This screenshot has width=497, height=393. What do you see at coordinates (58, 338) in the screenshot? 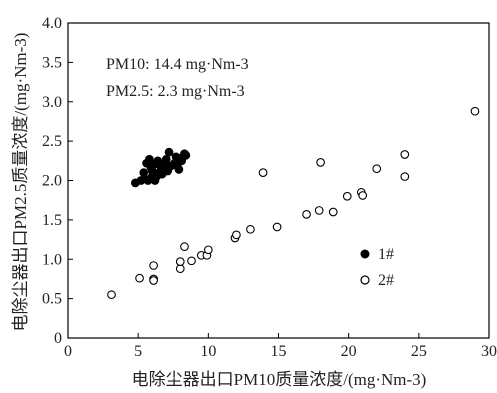
I see `y-tick-label: 0` at bounding box center [58, 338].